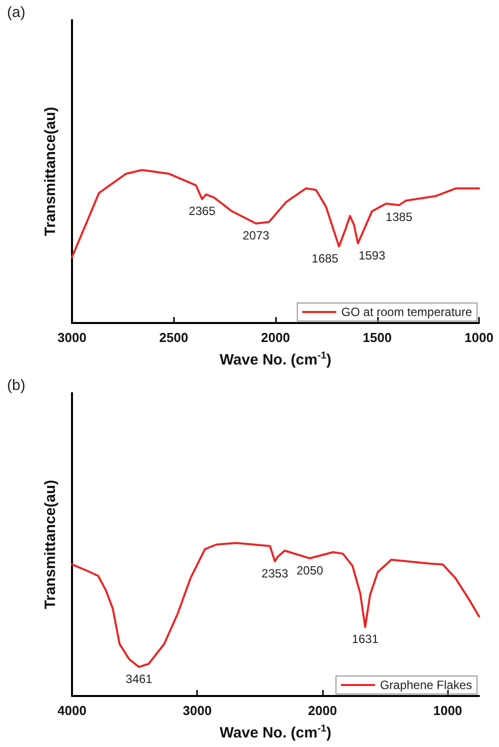 The height and width of the screenshot is (747, 499). What do you see at coordinates (256, 235) in the screenshot?
I see `annotation: 2073` at bounding box center [256, 235].